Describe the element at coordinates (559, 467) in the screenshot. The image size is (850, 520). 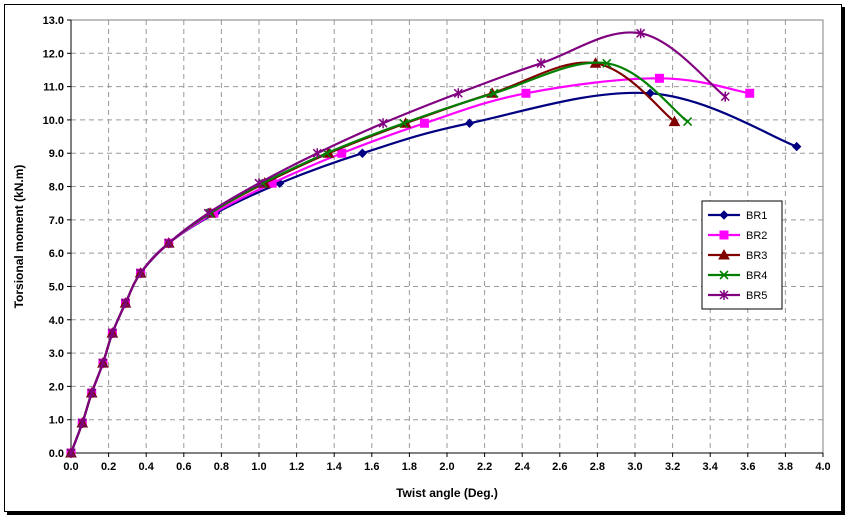
I see `x-tick-label: 2.6` at that location.